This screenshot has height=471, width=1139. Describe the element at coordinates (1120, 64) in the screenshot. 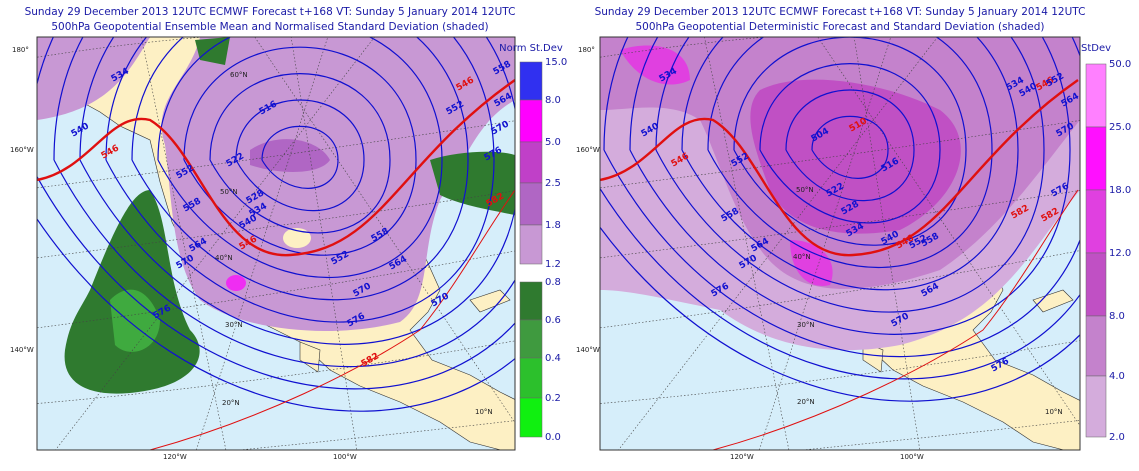

I see `colorbar-tick-label: 50.0` at that location.